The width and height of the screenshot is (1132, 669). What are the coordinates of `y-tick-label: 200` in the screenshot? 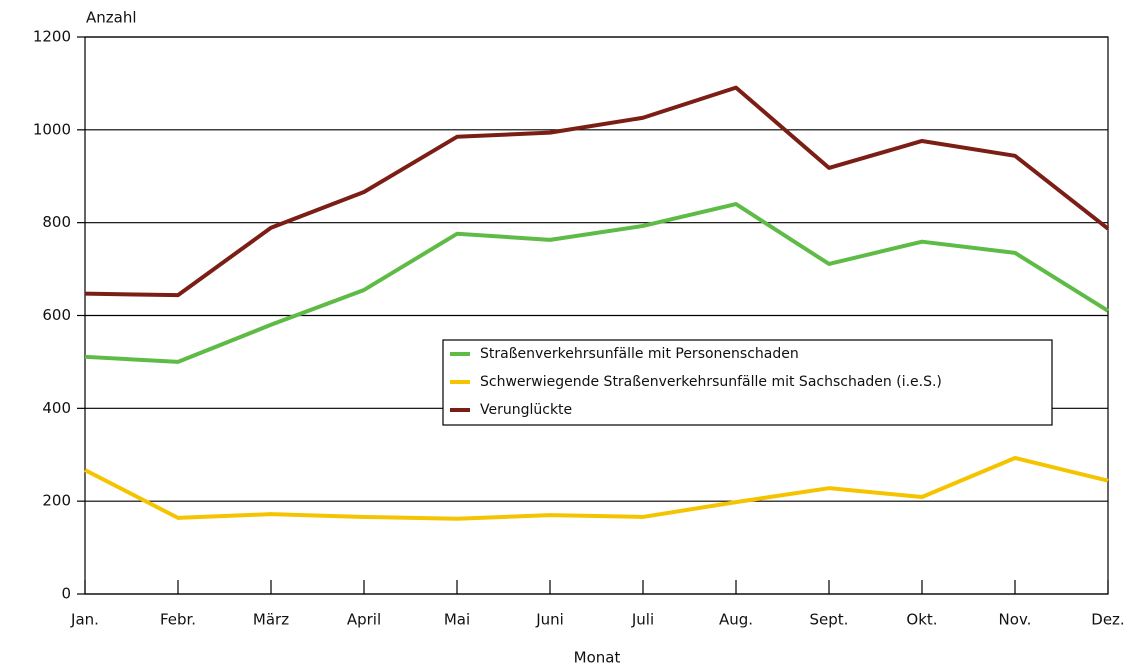 It's located at (56, 501).